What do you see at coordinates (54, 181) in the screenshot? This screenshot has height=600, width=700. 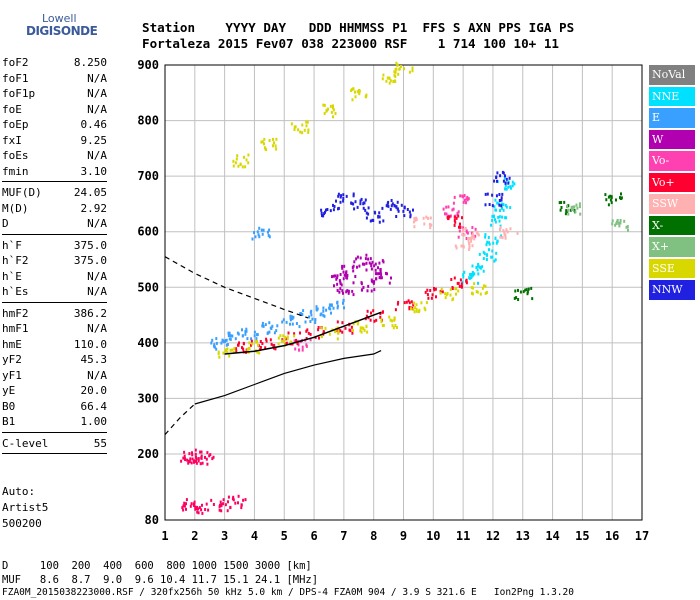 I see `param-separator` at bounding box center [54, 181].